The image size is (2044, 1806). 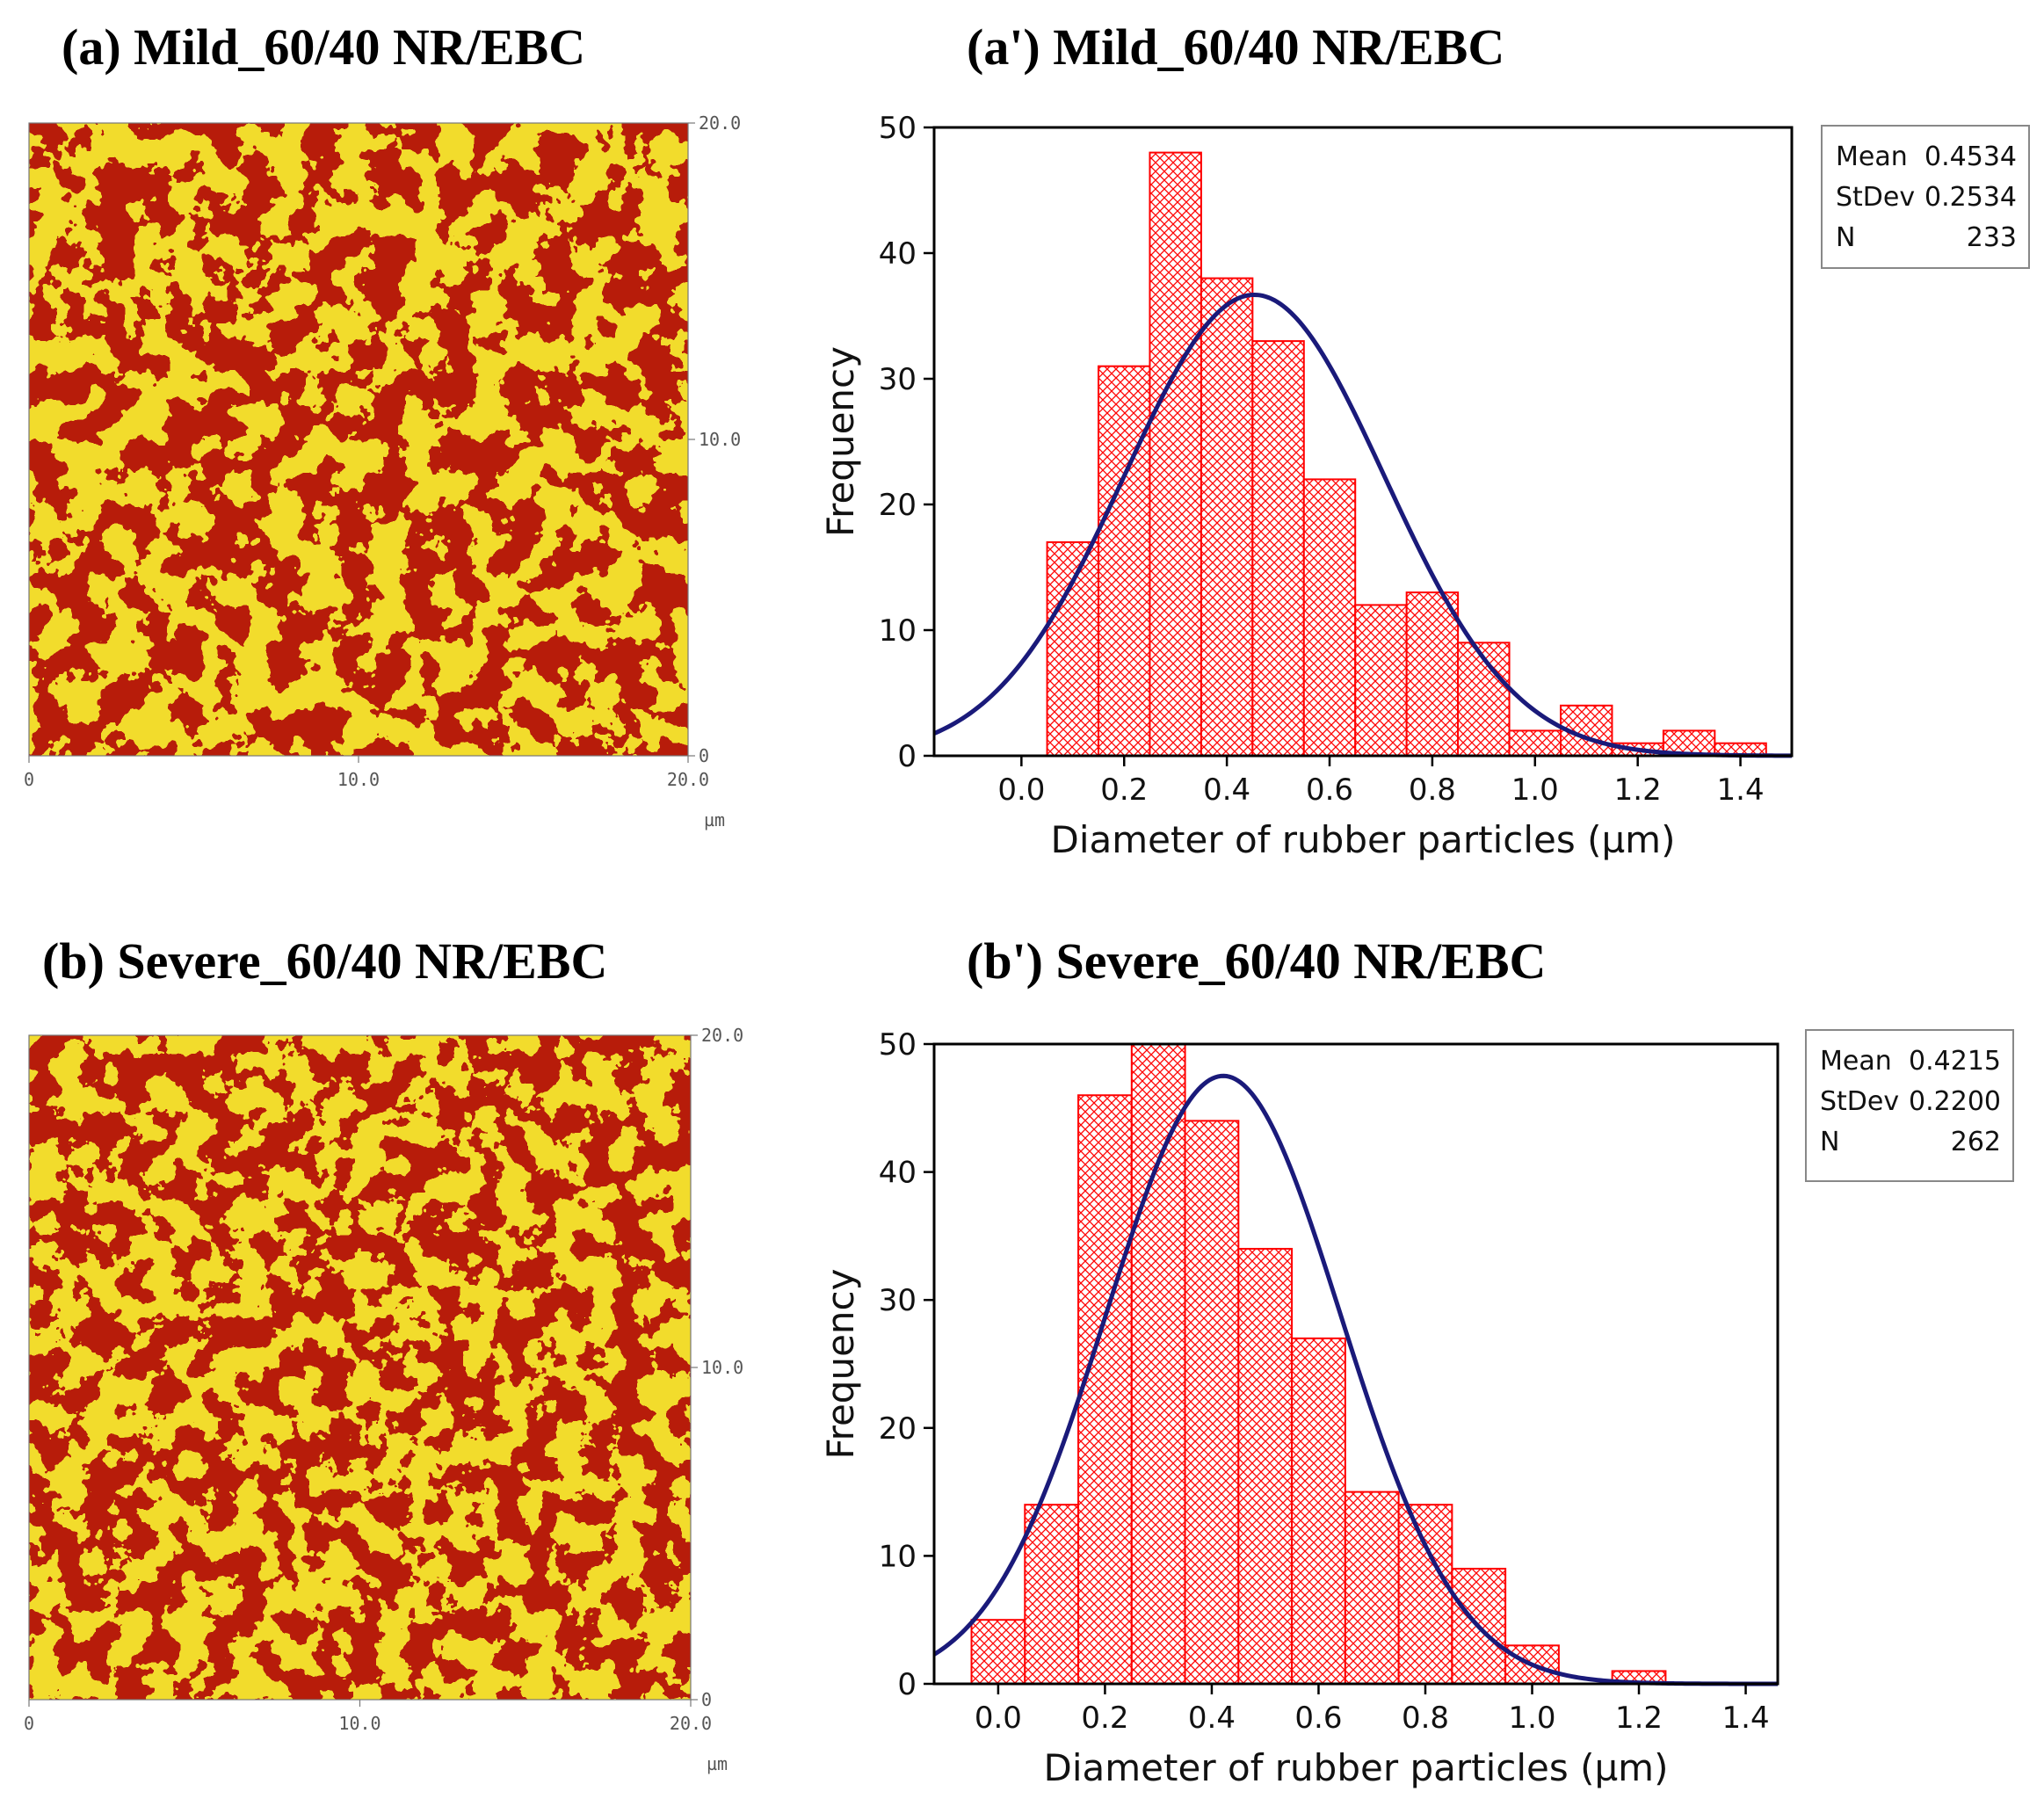 I want to click on panel-title-b: (b) Severe_60/40 NR/EBC, so click(x=325, y=961).